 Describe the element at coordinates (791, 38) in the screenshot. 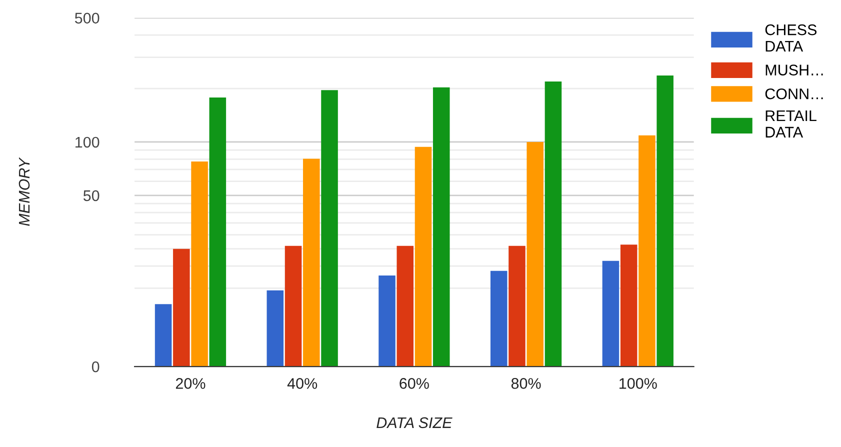

I see `legend-label: CHESS DATA` at that location.